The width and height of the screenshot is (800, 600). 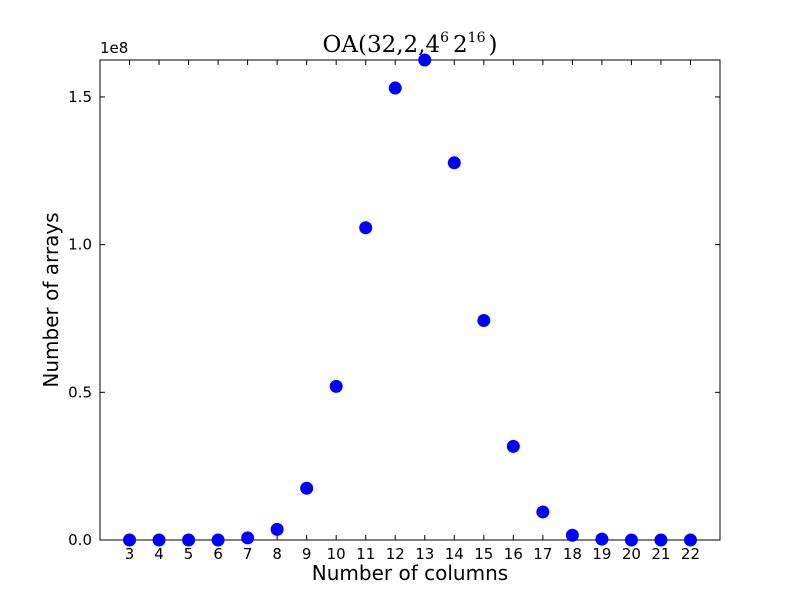 I want to click on title-sup2: 16, so click(x=477, y=38).